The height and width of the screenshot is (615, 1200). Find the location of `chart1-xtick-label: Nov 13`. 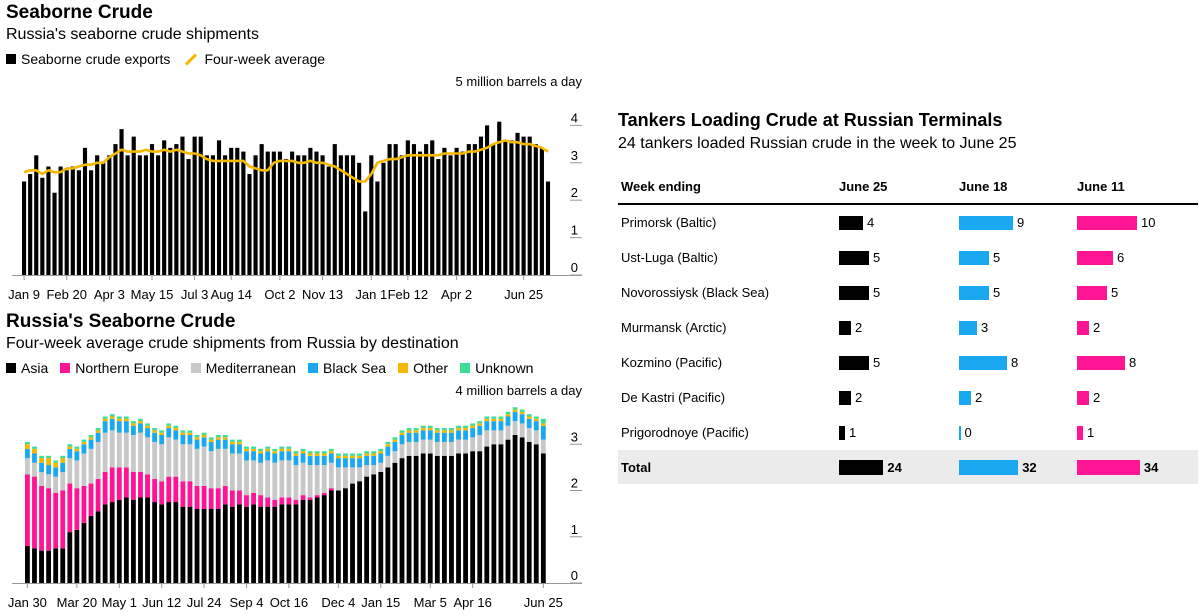

chart1-xtick-label: Nov 13 is located at coordinates (322, 294).